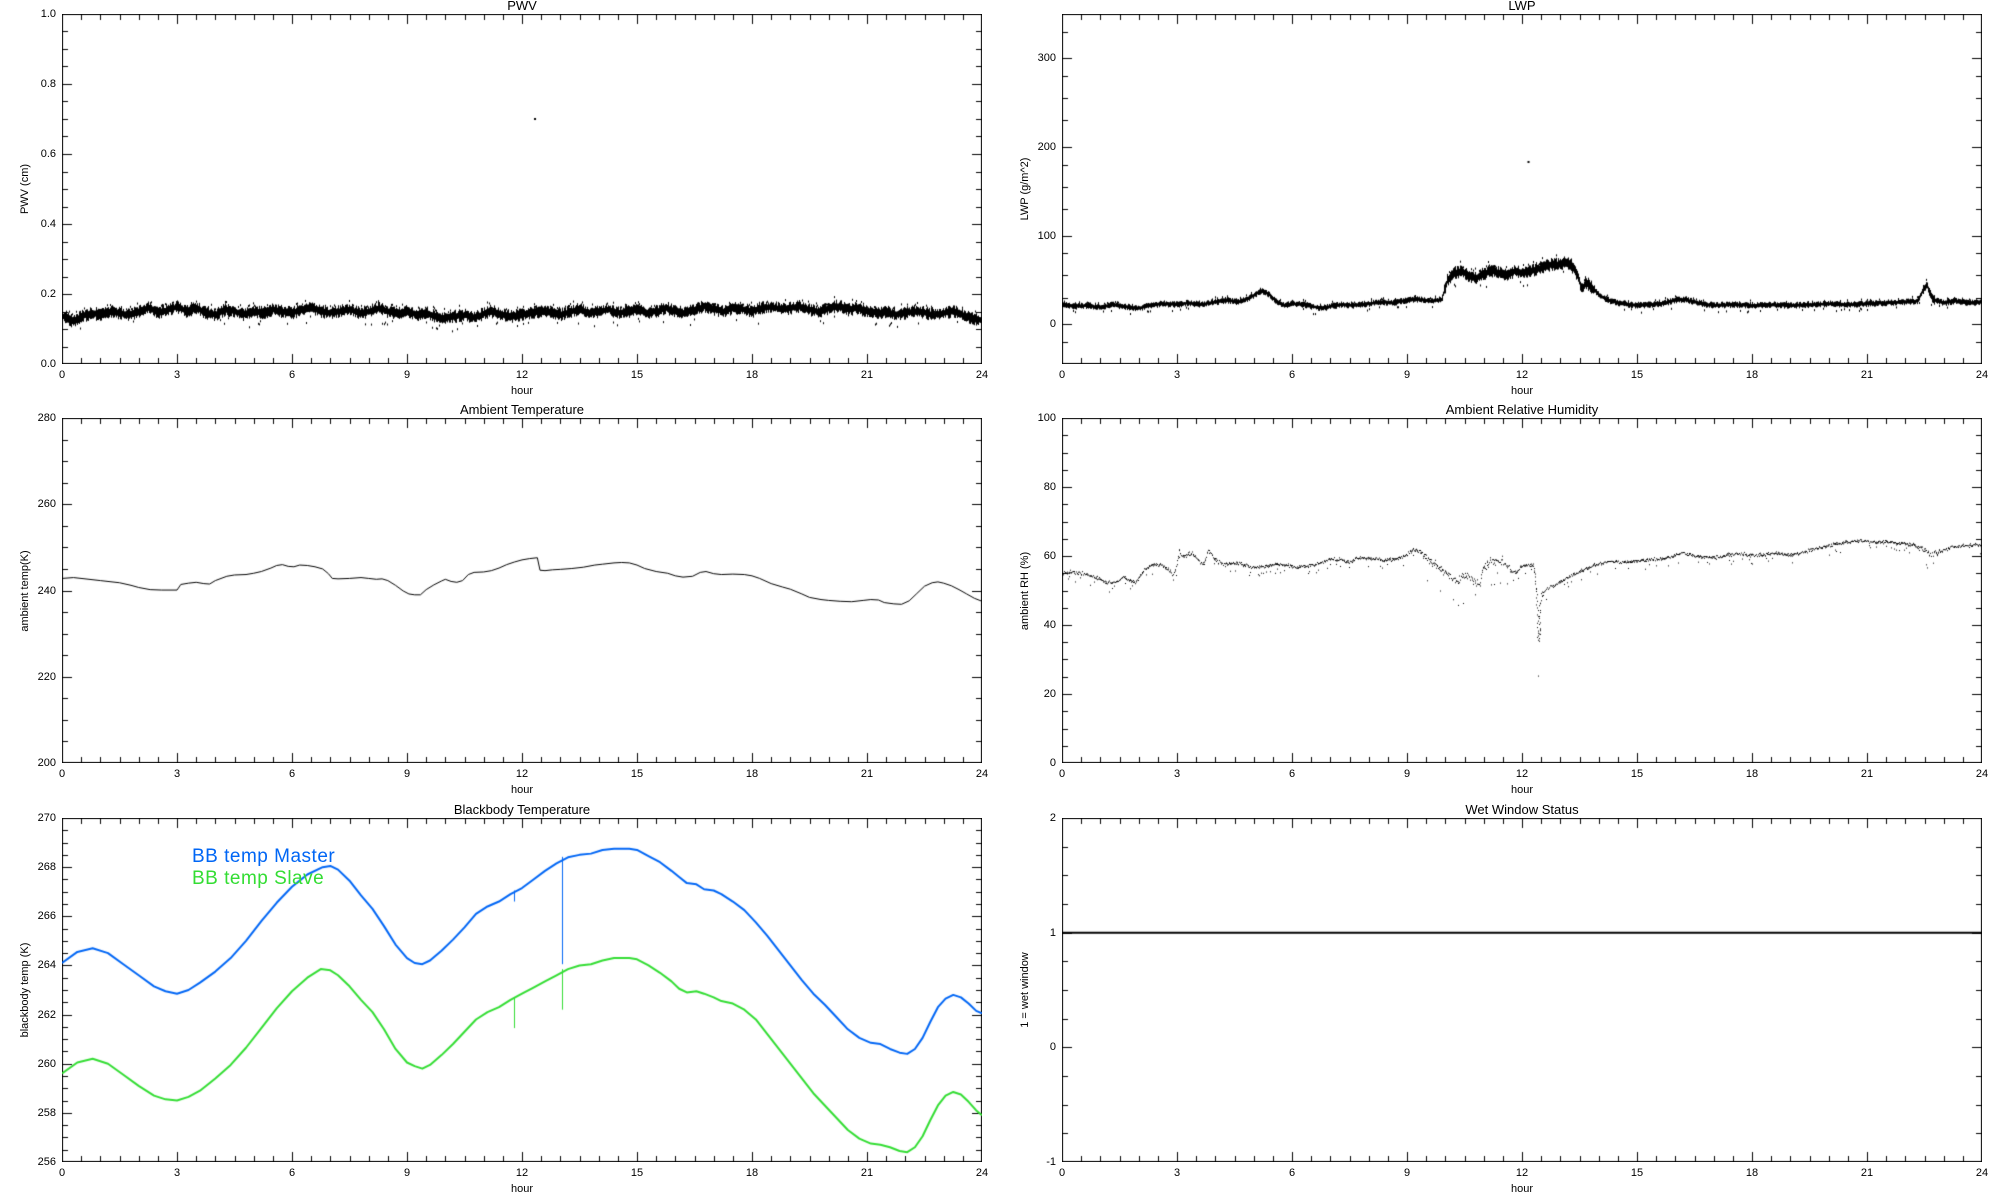 The height and width of the screenshot is (1200, 2000). Describe the element at coordinates (522, 1189) in the screenshot. I see `blackbody-temperature-x-axis-label: hour` at that location.